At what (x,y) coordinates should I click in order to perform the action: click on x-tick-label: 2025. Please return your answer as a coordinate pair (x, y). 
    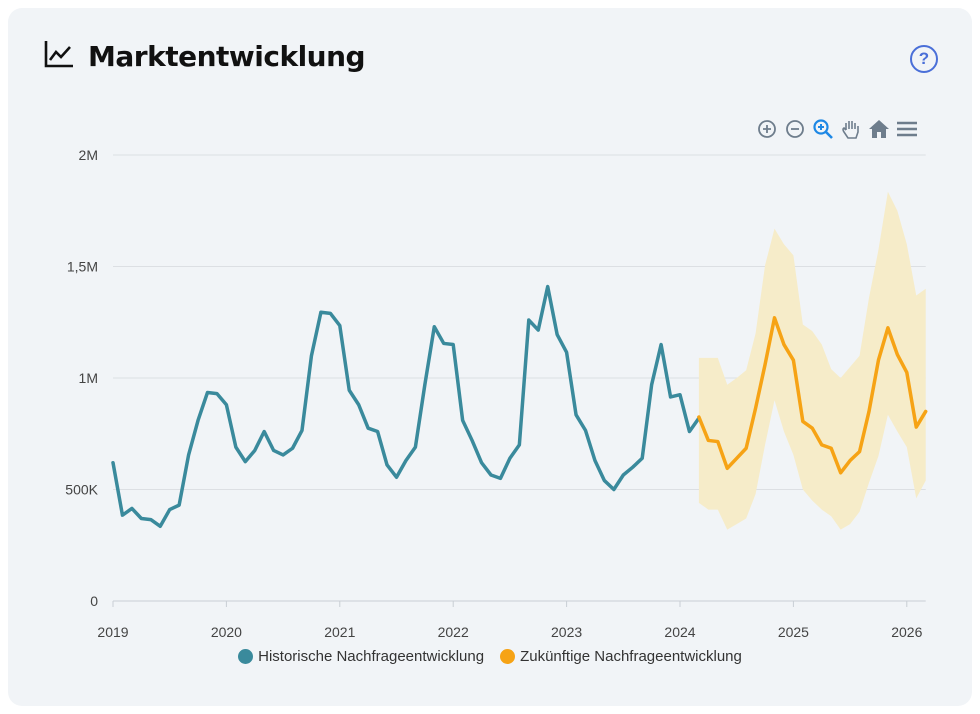
    Looking at the image, I should click on (793, 632).